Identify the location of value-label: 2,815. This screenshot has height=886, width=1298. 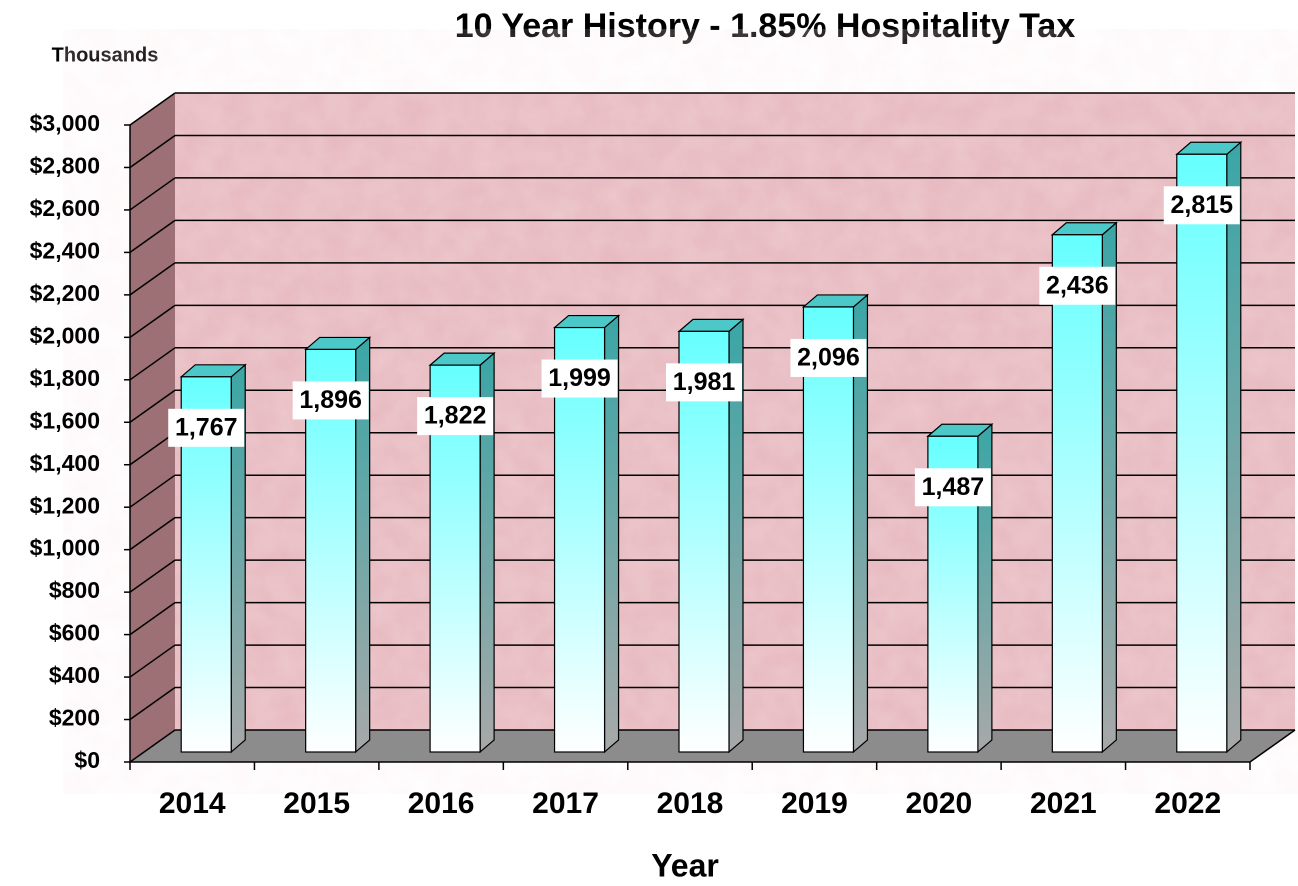
(1201, 205).